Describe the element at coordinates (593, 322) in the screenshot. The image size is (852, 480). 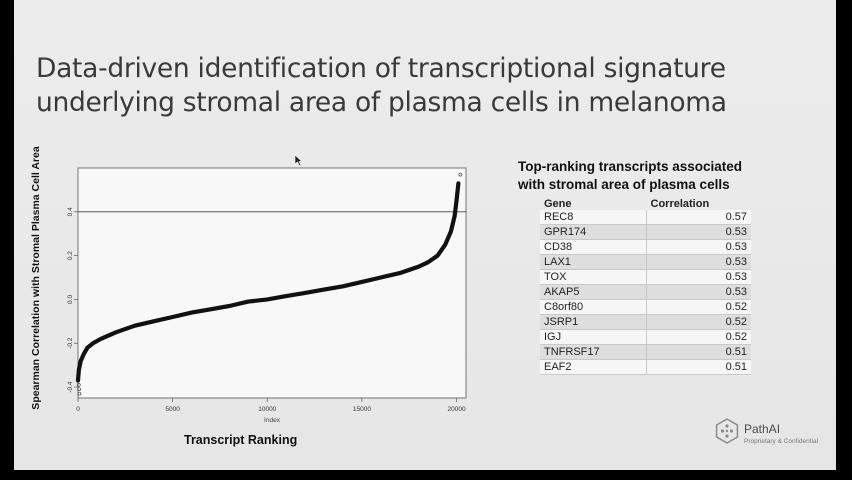
I see `gene-cell: JSRP1` at that location.